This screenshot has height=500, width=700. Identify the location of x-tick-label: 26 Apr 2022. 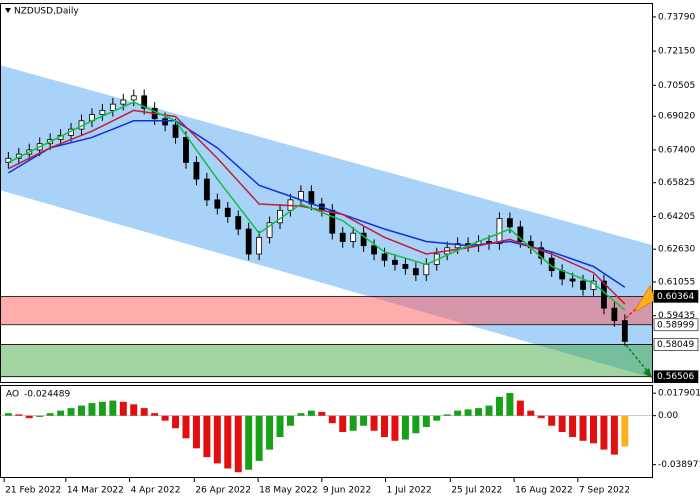
(223, 491).